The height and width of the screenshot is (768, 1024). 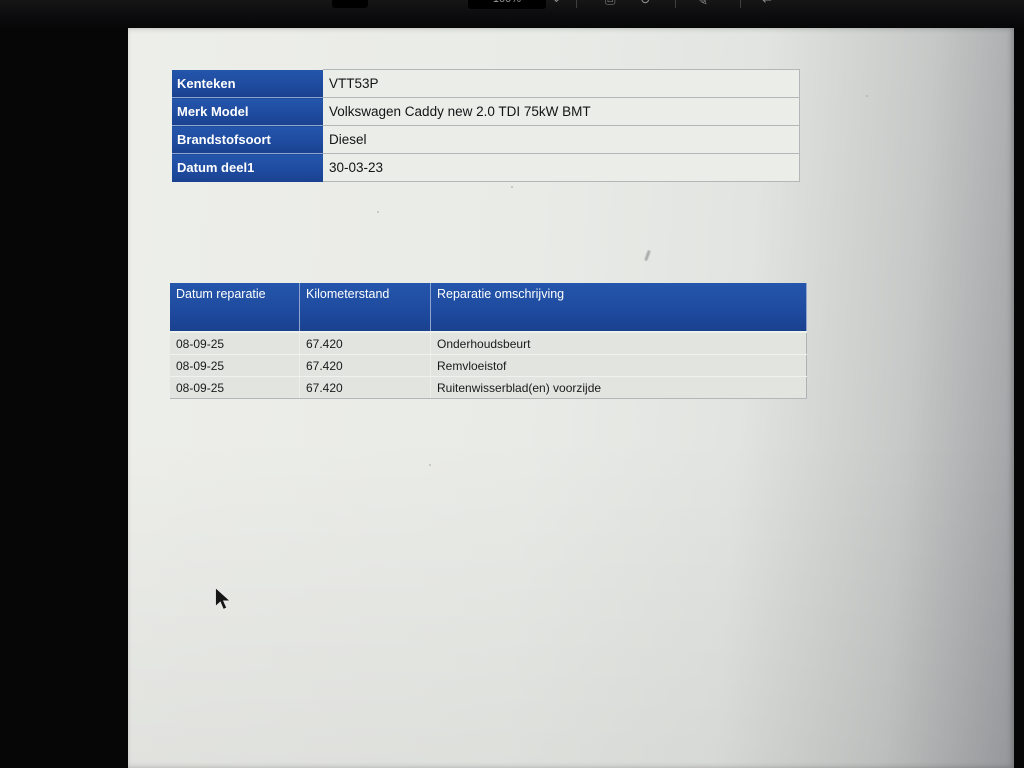 What do you see at coordinates (618, 365) in the screenshot?
I see `cell-omschrijving: Remvloeistof` at bounding box center [618, 365].